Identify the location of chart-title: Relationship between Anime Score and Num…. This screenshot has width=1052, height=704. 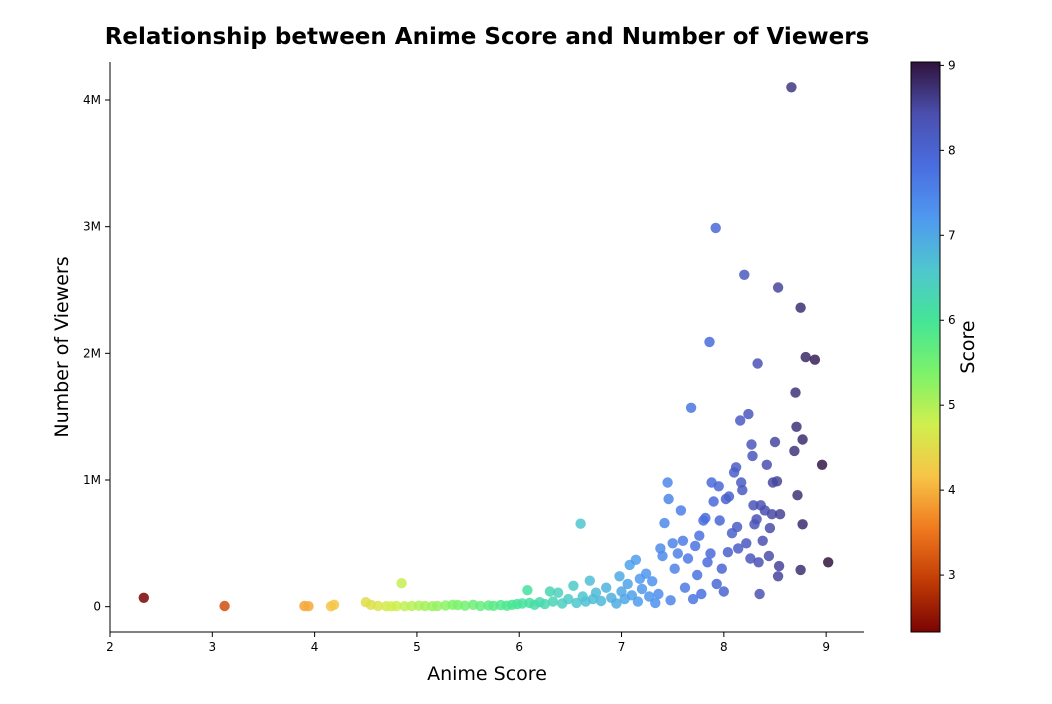
(487, 37).